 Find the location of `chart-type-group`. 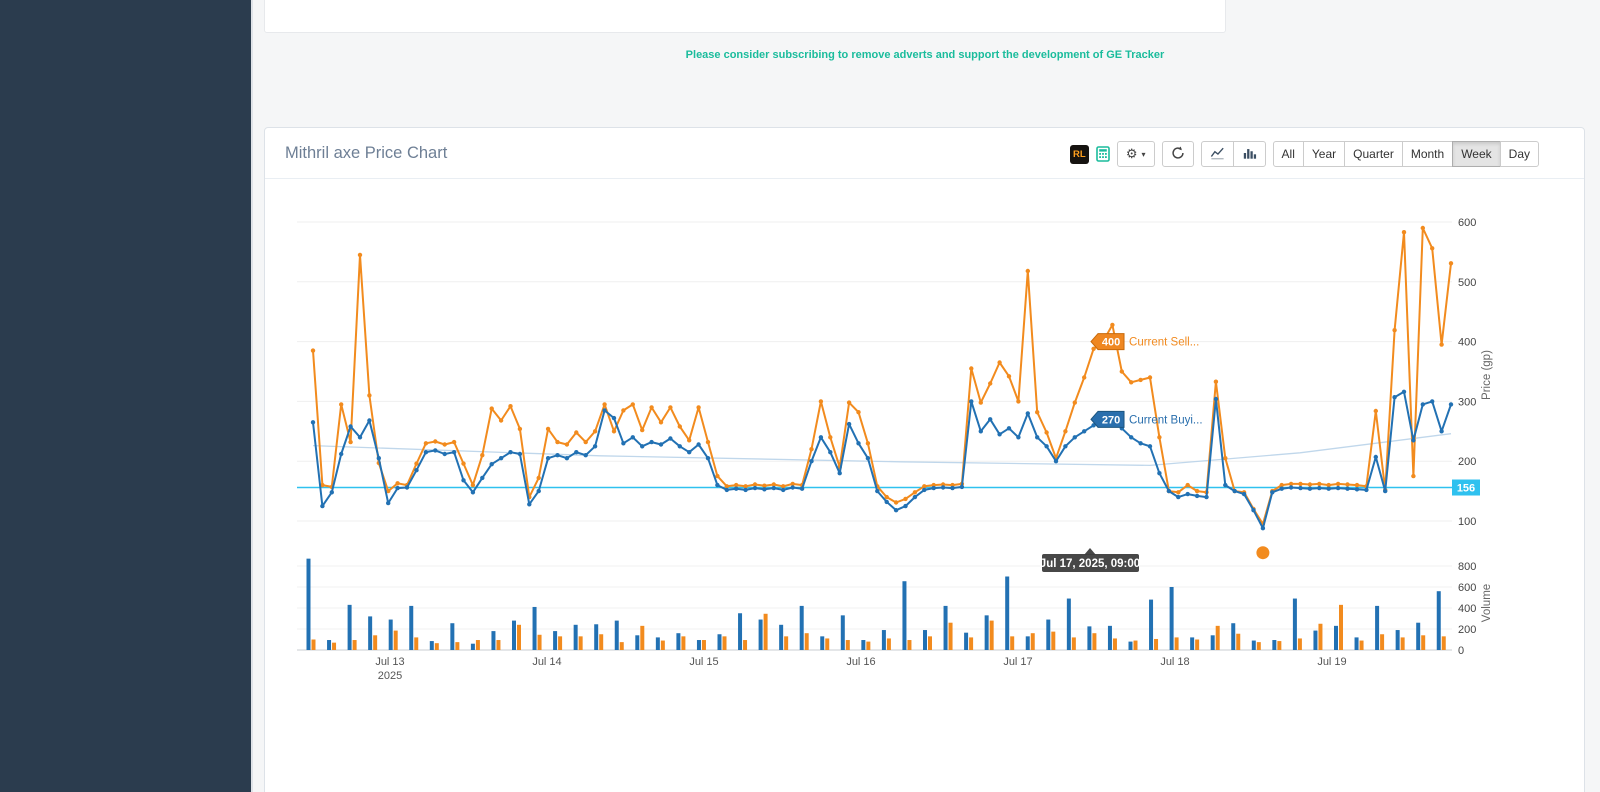

chart-type-group is located at coordinates (1233, 154).